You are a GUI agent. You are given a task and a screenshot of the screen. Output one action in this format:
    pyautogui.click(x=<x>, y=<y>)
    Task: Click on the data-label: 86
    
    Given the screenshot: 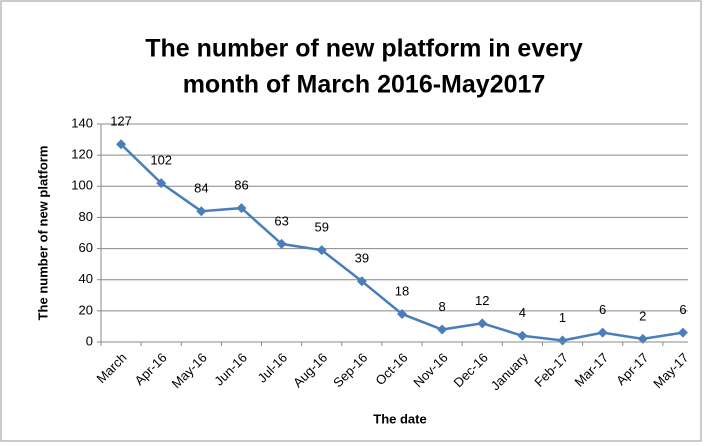 What is the action you would take?
    pyautogui.click(x=241, y=185)
    